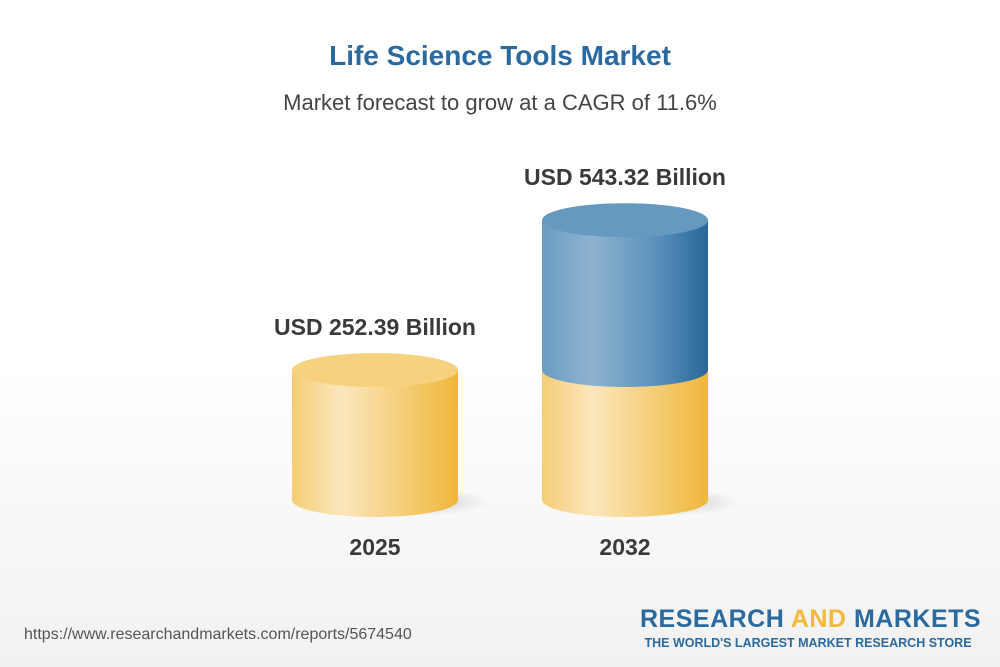  What do you see at coordinates (375, 443) in the screenshot?
I see `bar-2025` at bounding box center [375, 443].